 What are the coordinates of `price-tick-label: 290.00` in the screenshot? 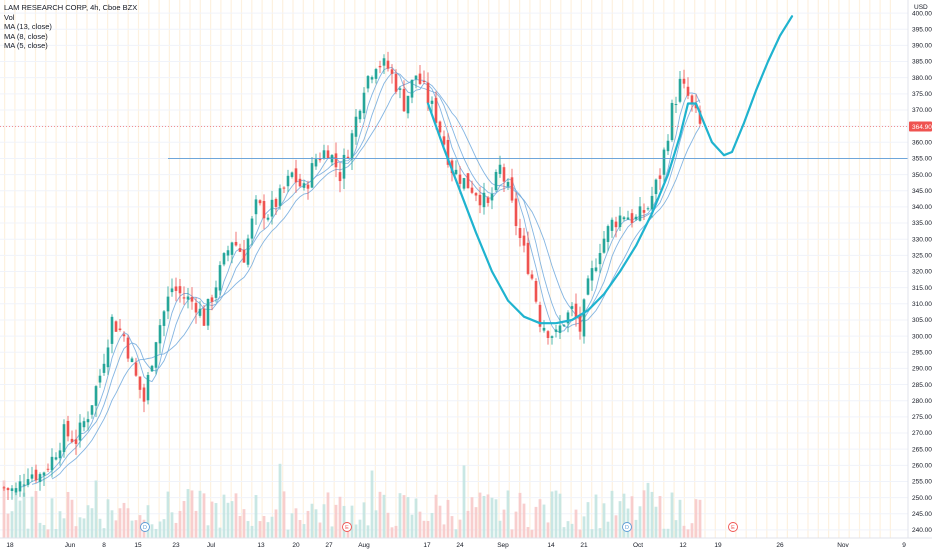 It's located at (922, 369).